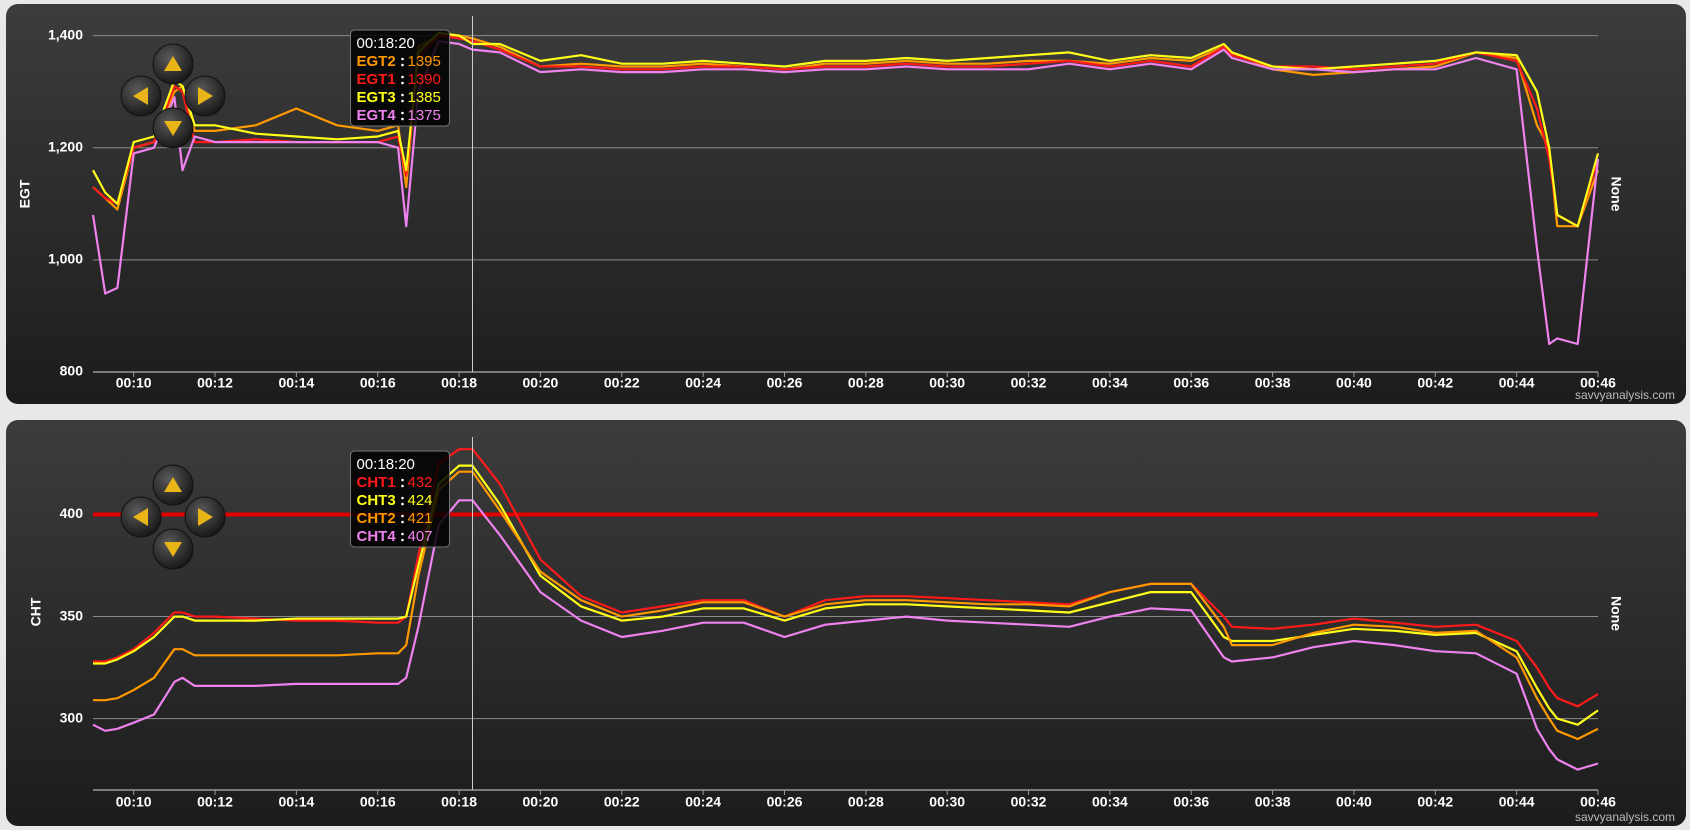  I want to click on y-tick-label: 800, so click(72, 371).